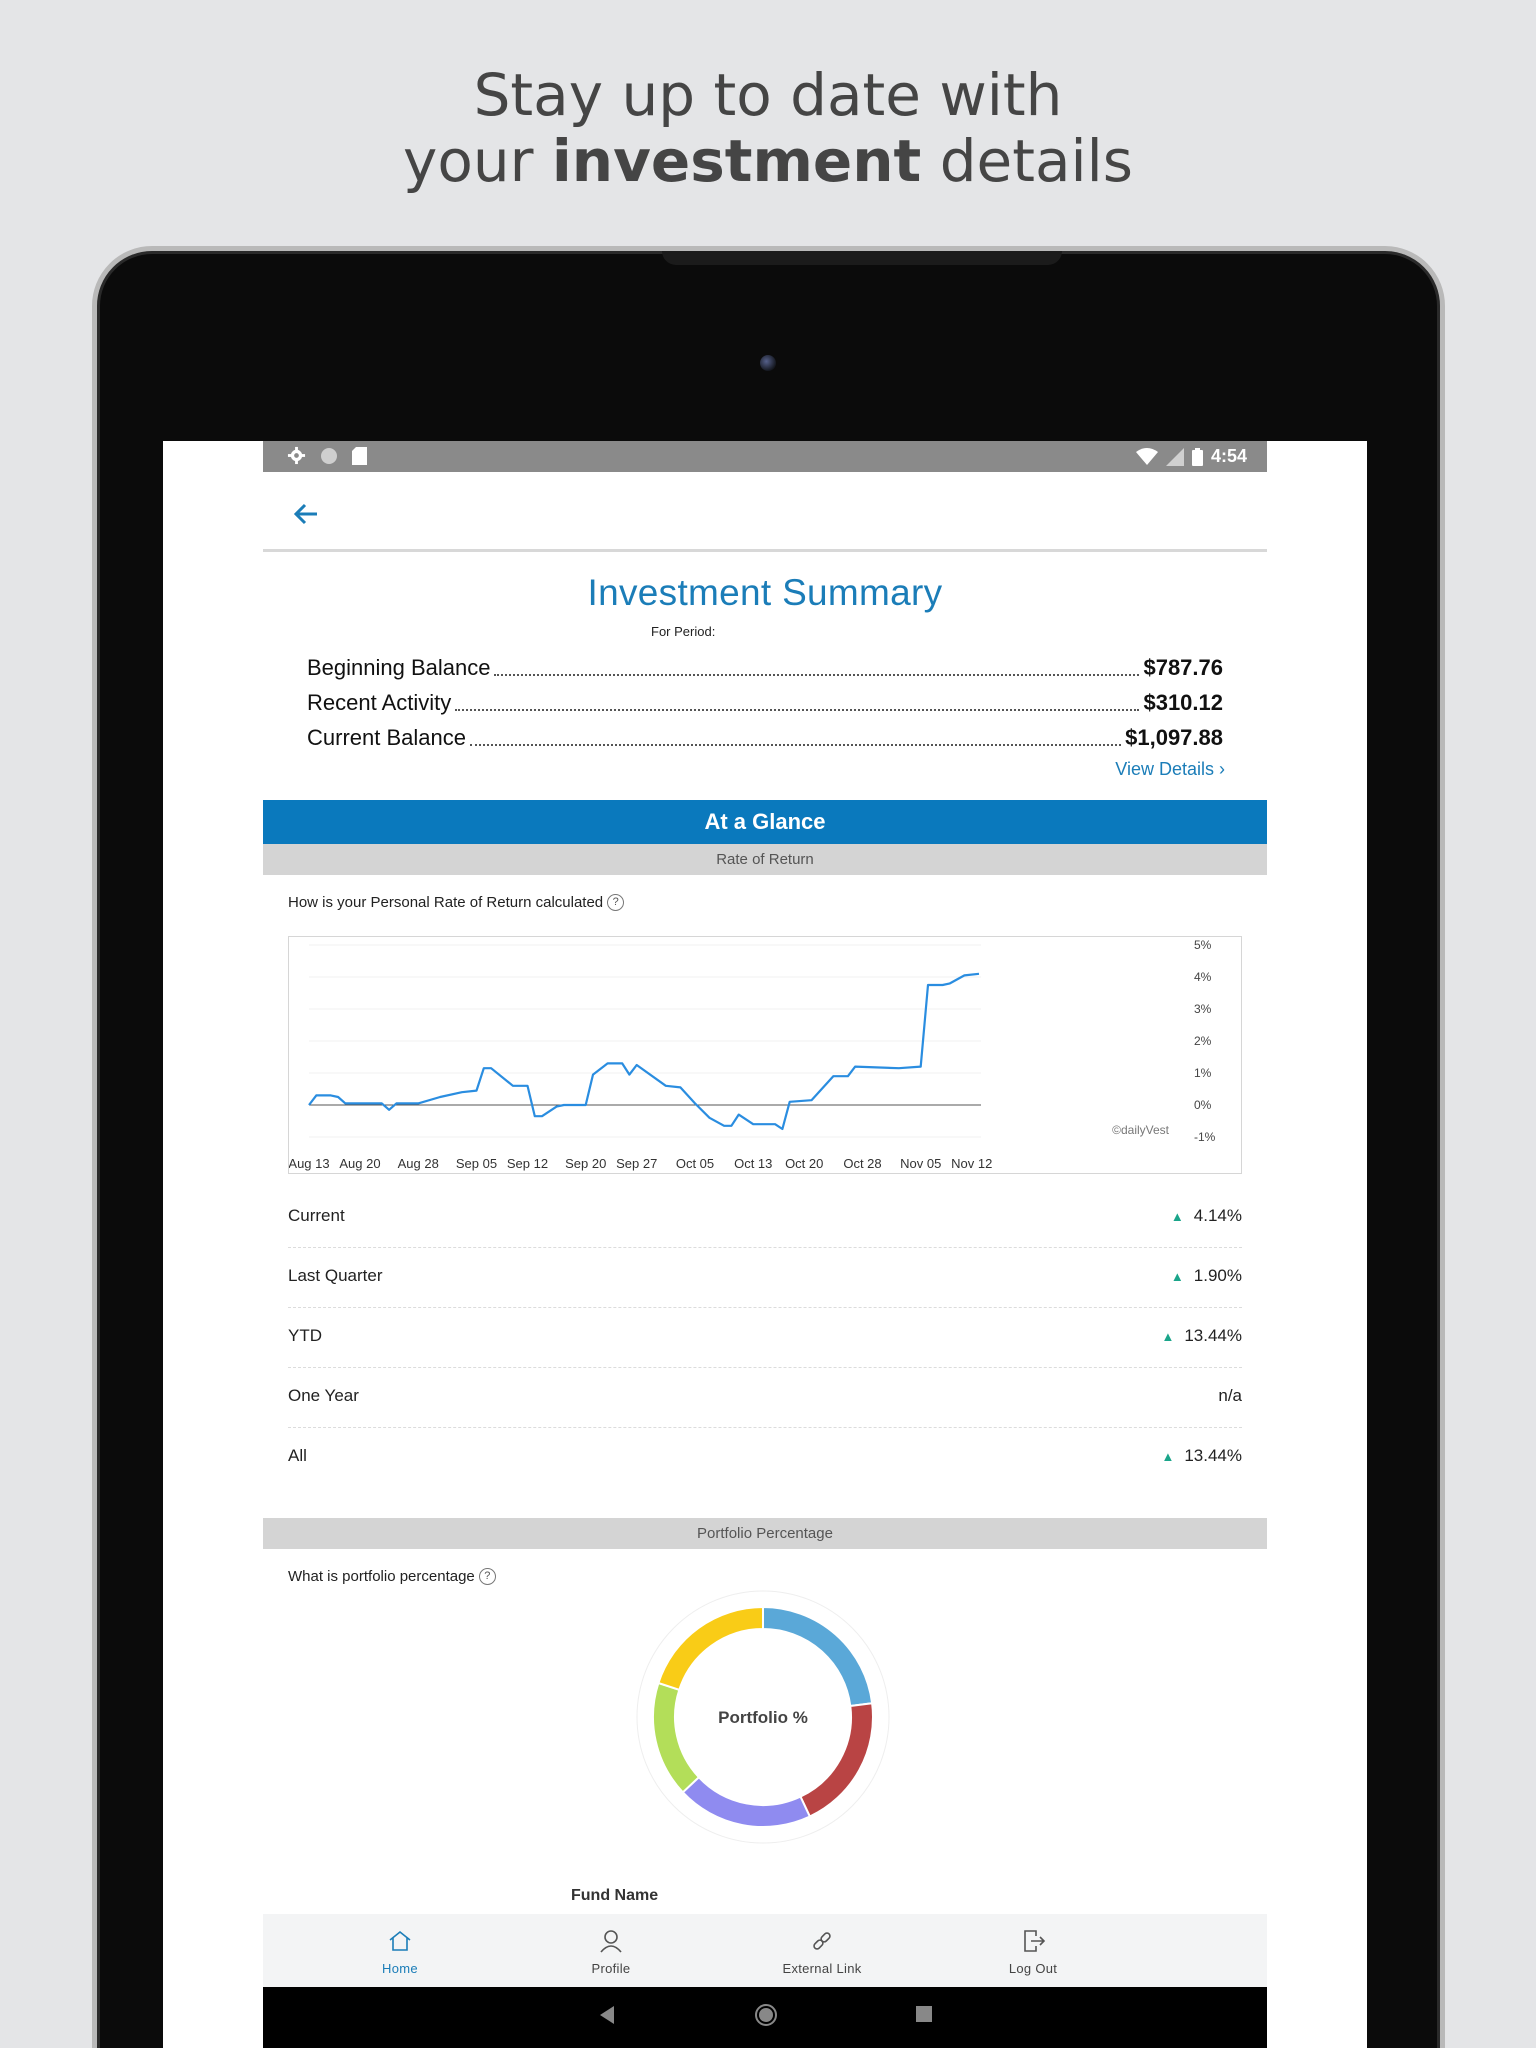  What do you see at coordinates (323, 1395) in the screenshot?
I see `return-label: One Year` at bounding box center [323, 1395].